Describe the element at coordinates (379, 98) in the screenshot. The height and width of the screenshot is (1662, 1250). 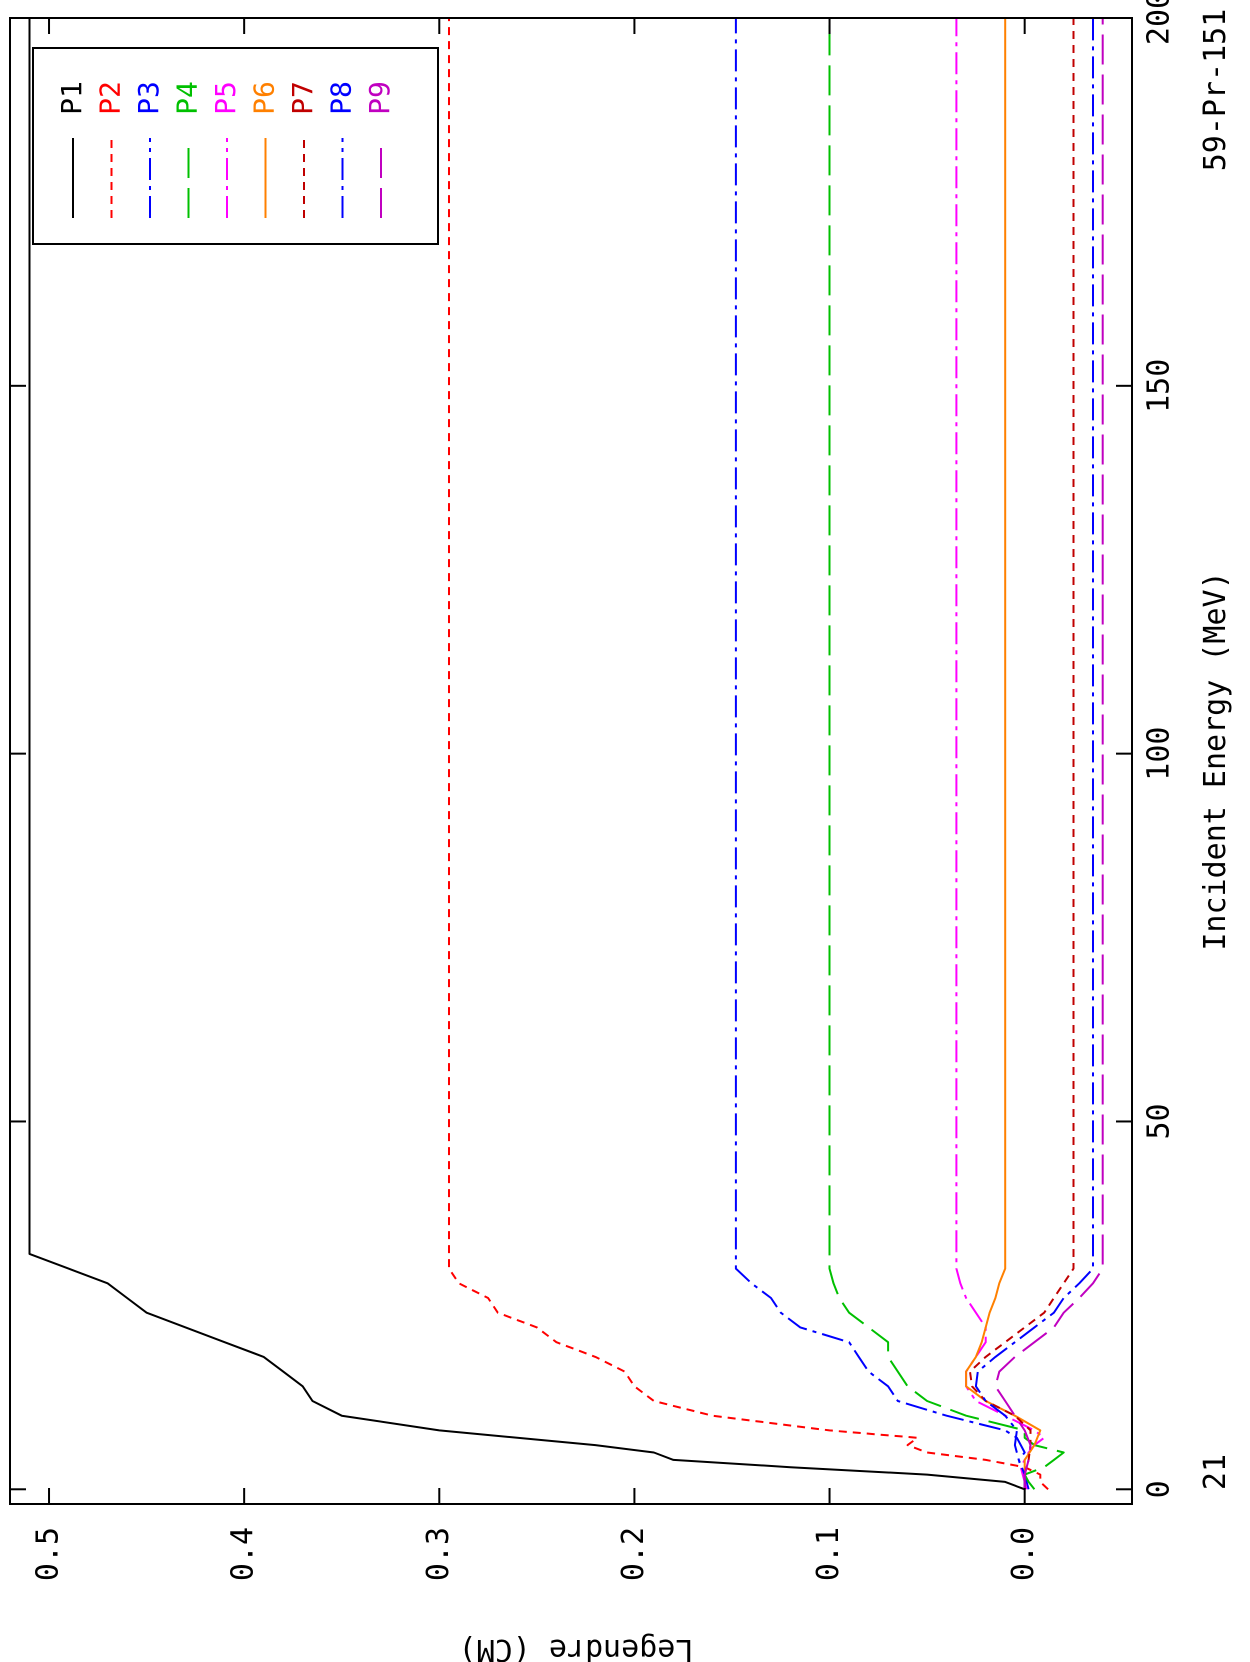
I see `legend-label-p9: P9` at that location.